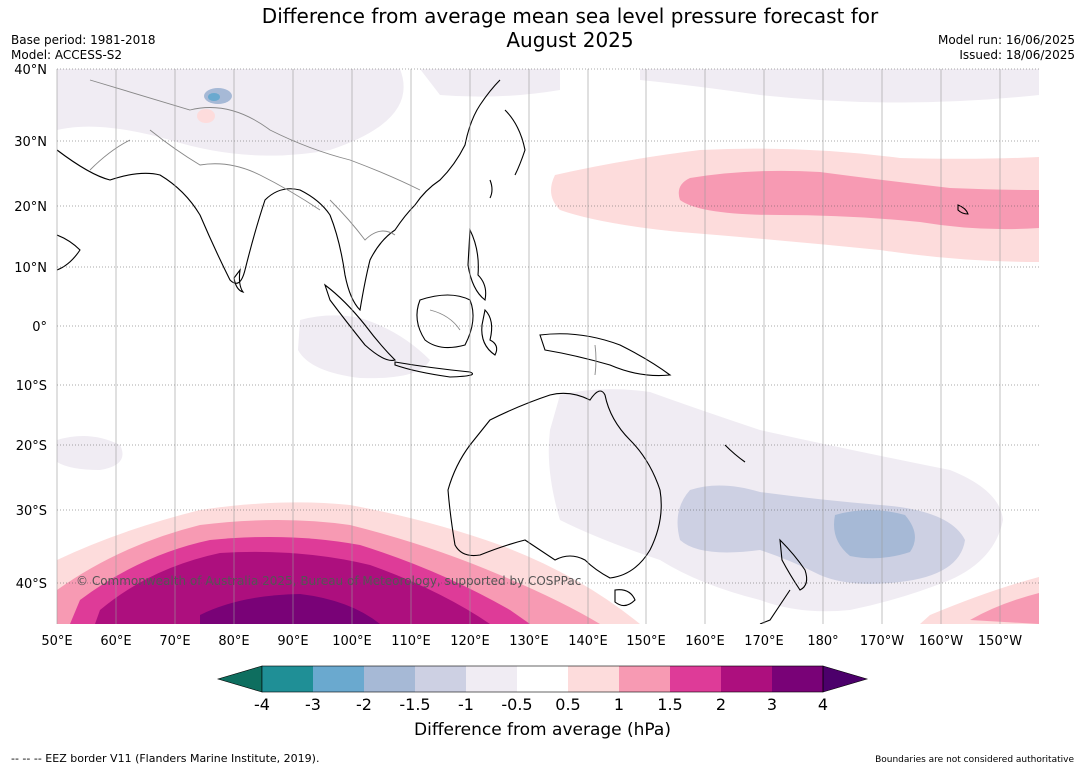 This screenshot has width=1085, height=770. I want to click on colorbar-tick: 1, so click(619, 704).